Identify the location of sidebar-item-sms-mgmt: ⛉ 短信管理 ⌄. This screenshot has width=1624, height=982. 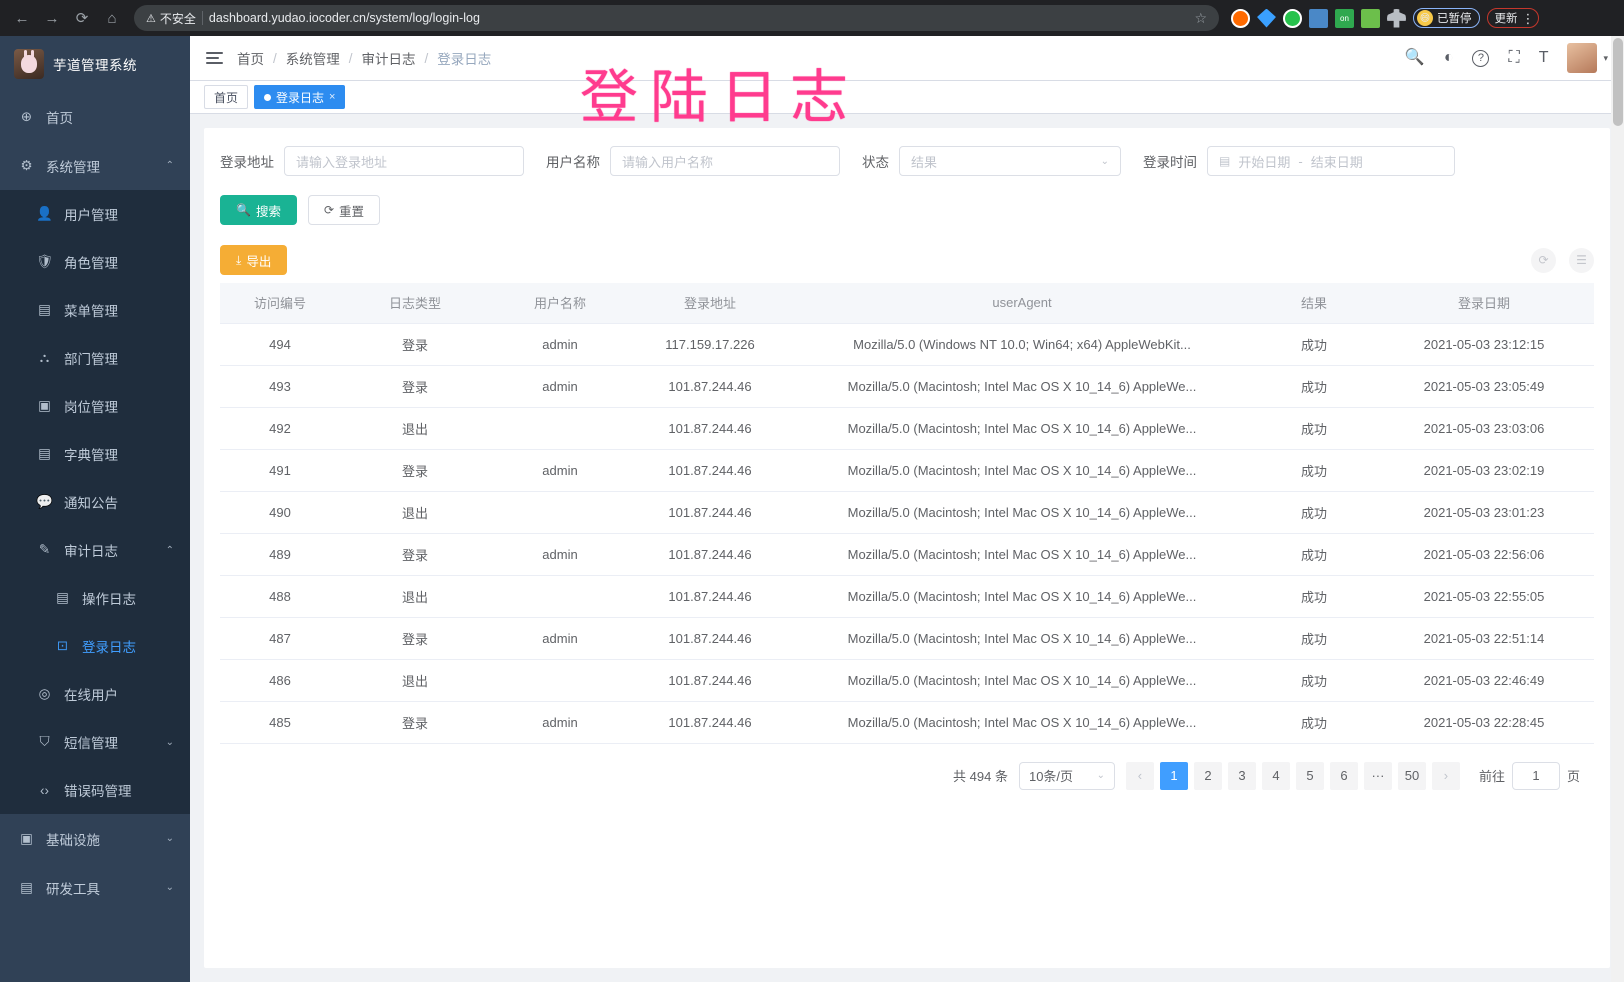
(95, 742).